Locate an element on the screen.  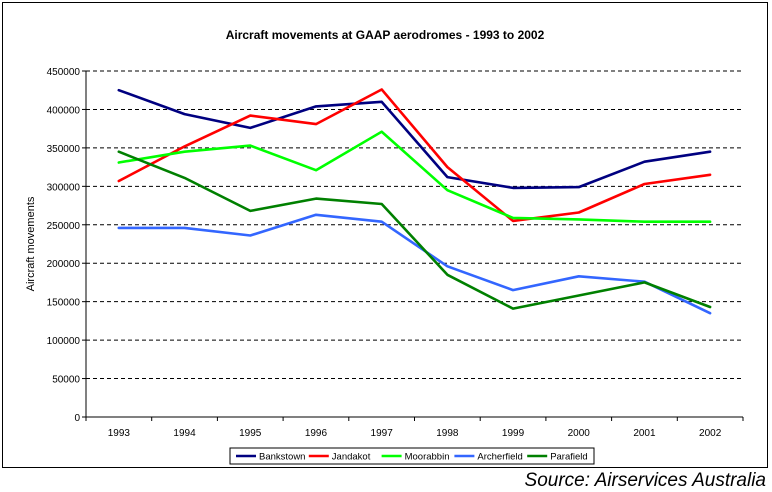
x-tick-label: 1995 is located at coordinates (250, 433).